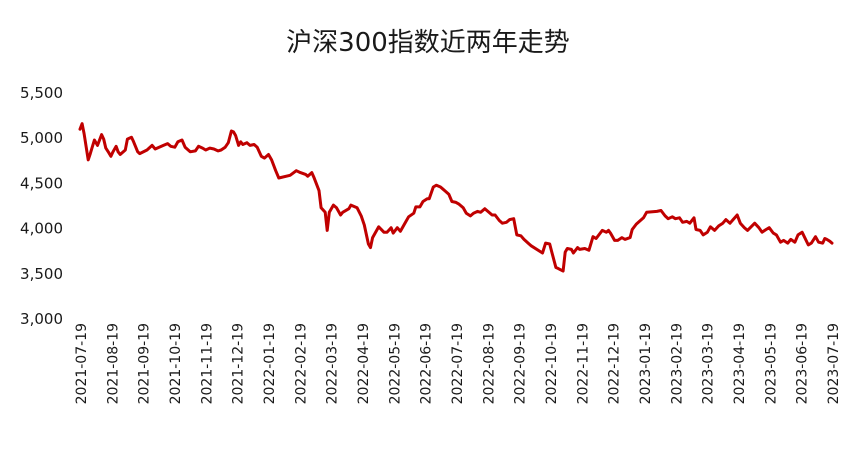 The height and width of the screenshot is (450, 856). I want to click on x-tick-label: 2022-09-19, so click(521, 363).